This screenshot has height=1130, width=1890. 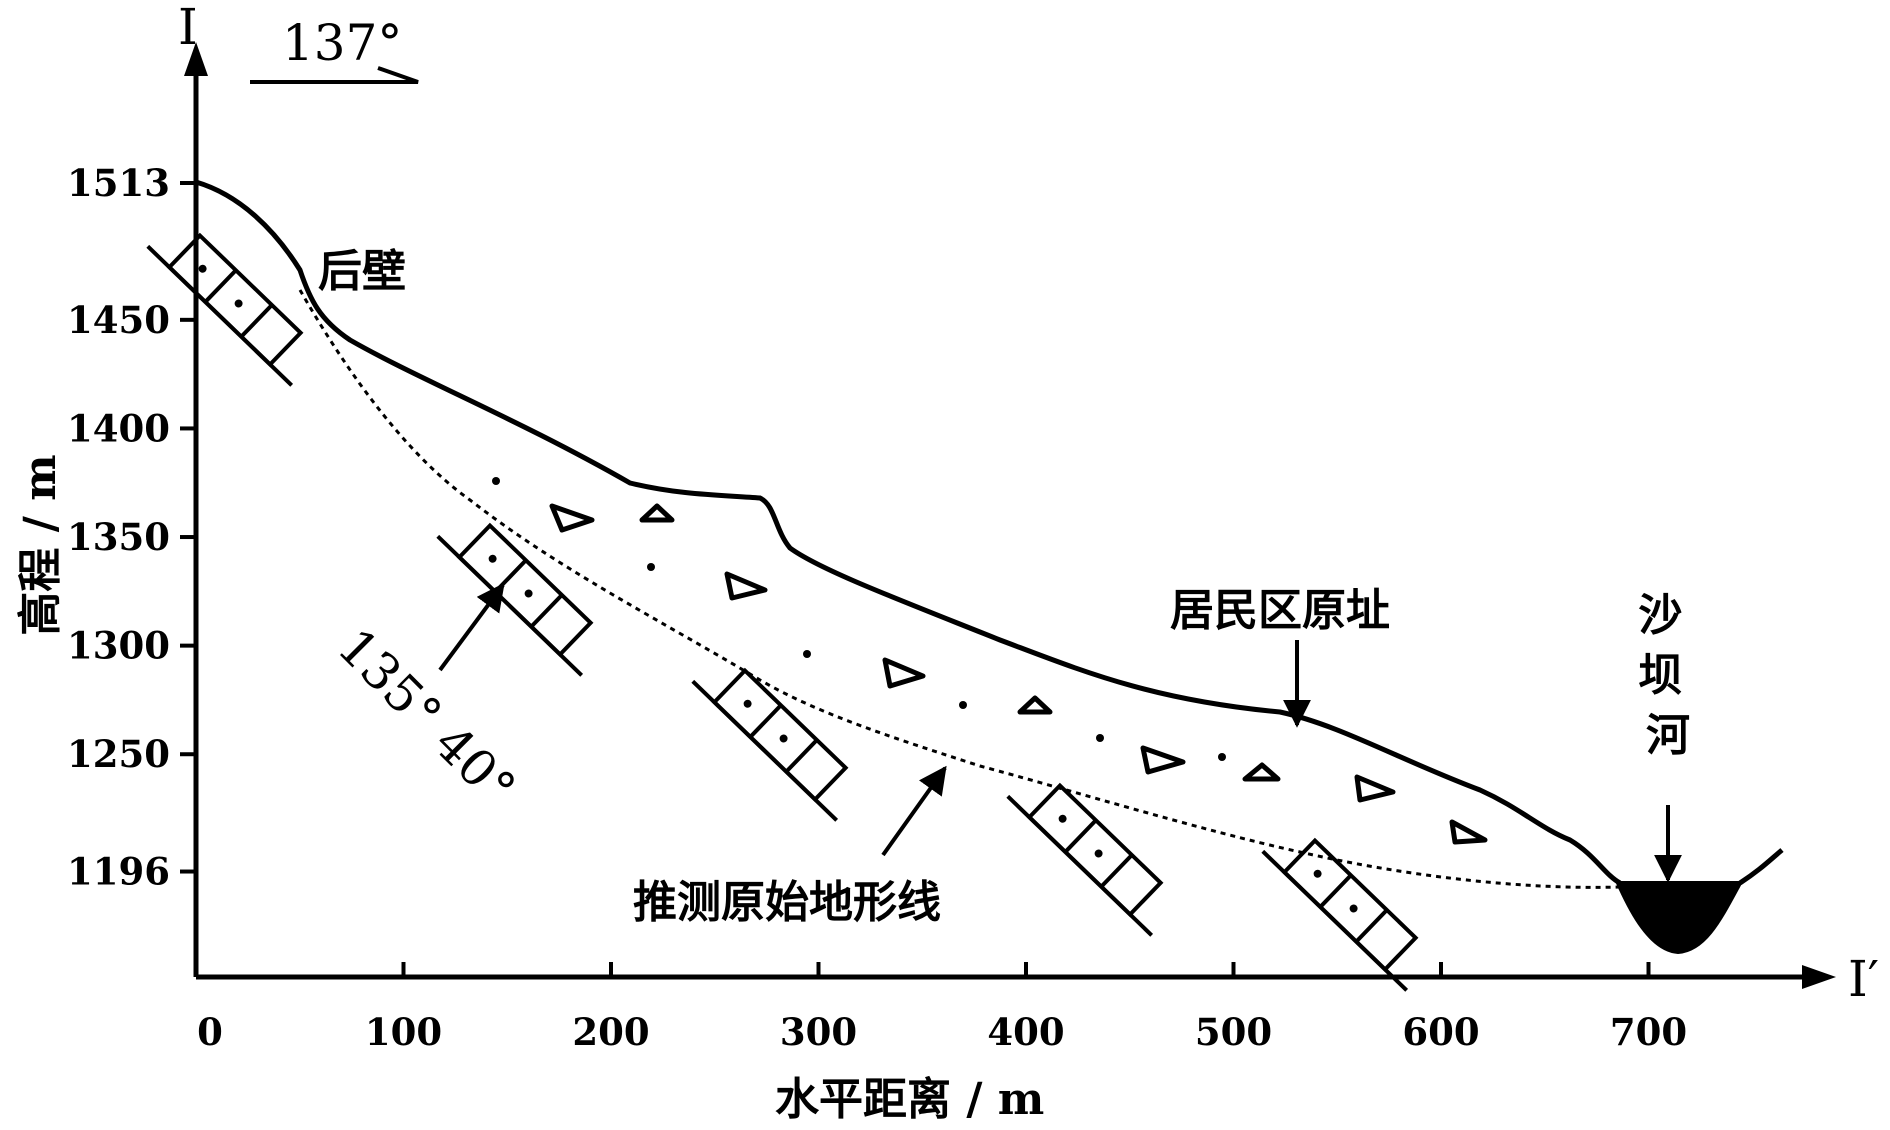 I want to click on y-tick-label: 1300, so click(x=118, y=646).